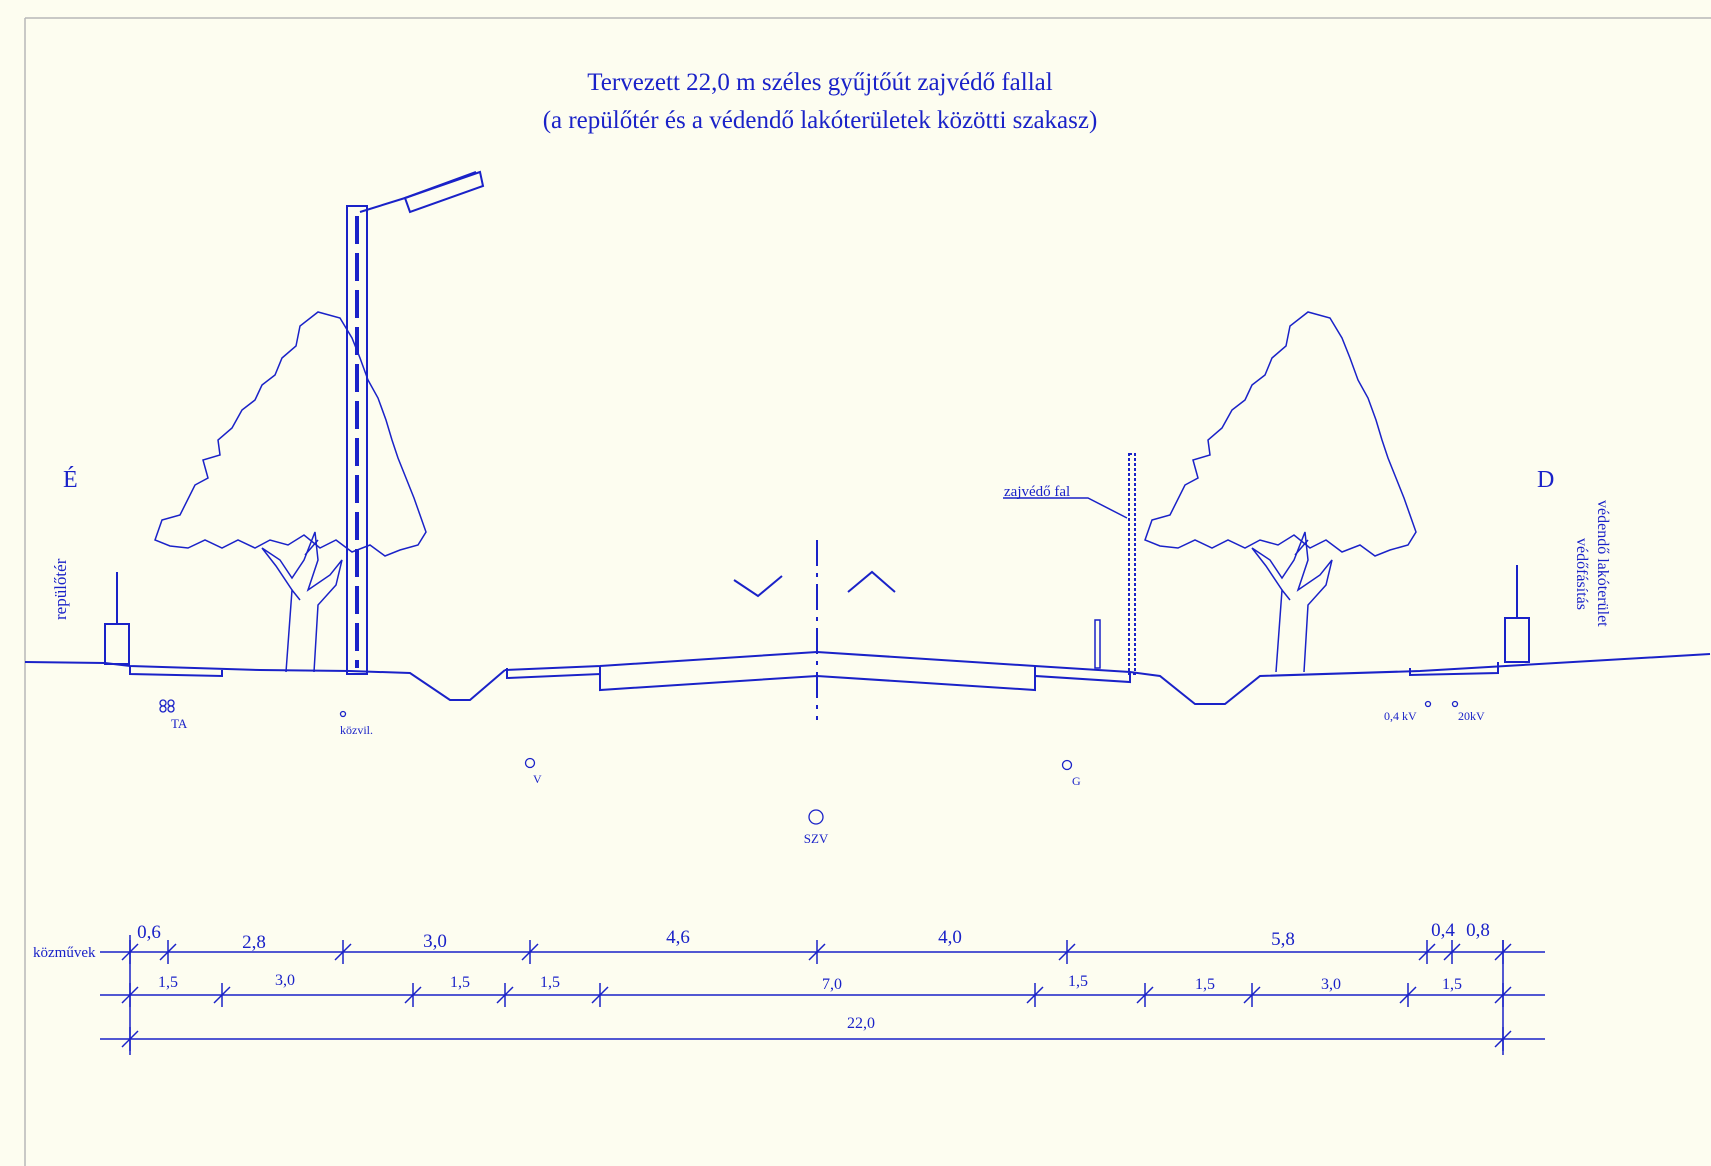 The image size is (1711, 1166). I want to click on street-lighting-label: közvil., so click(356, 730).